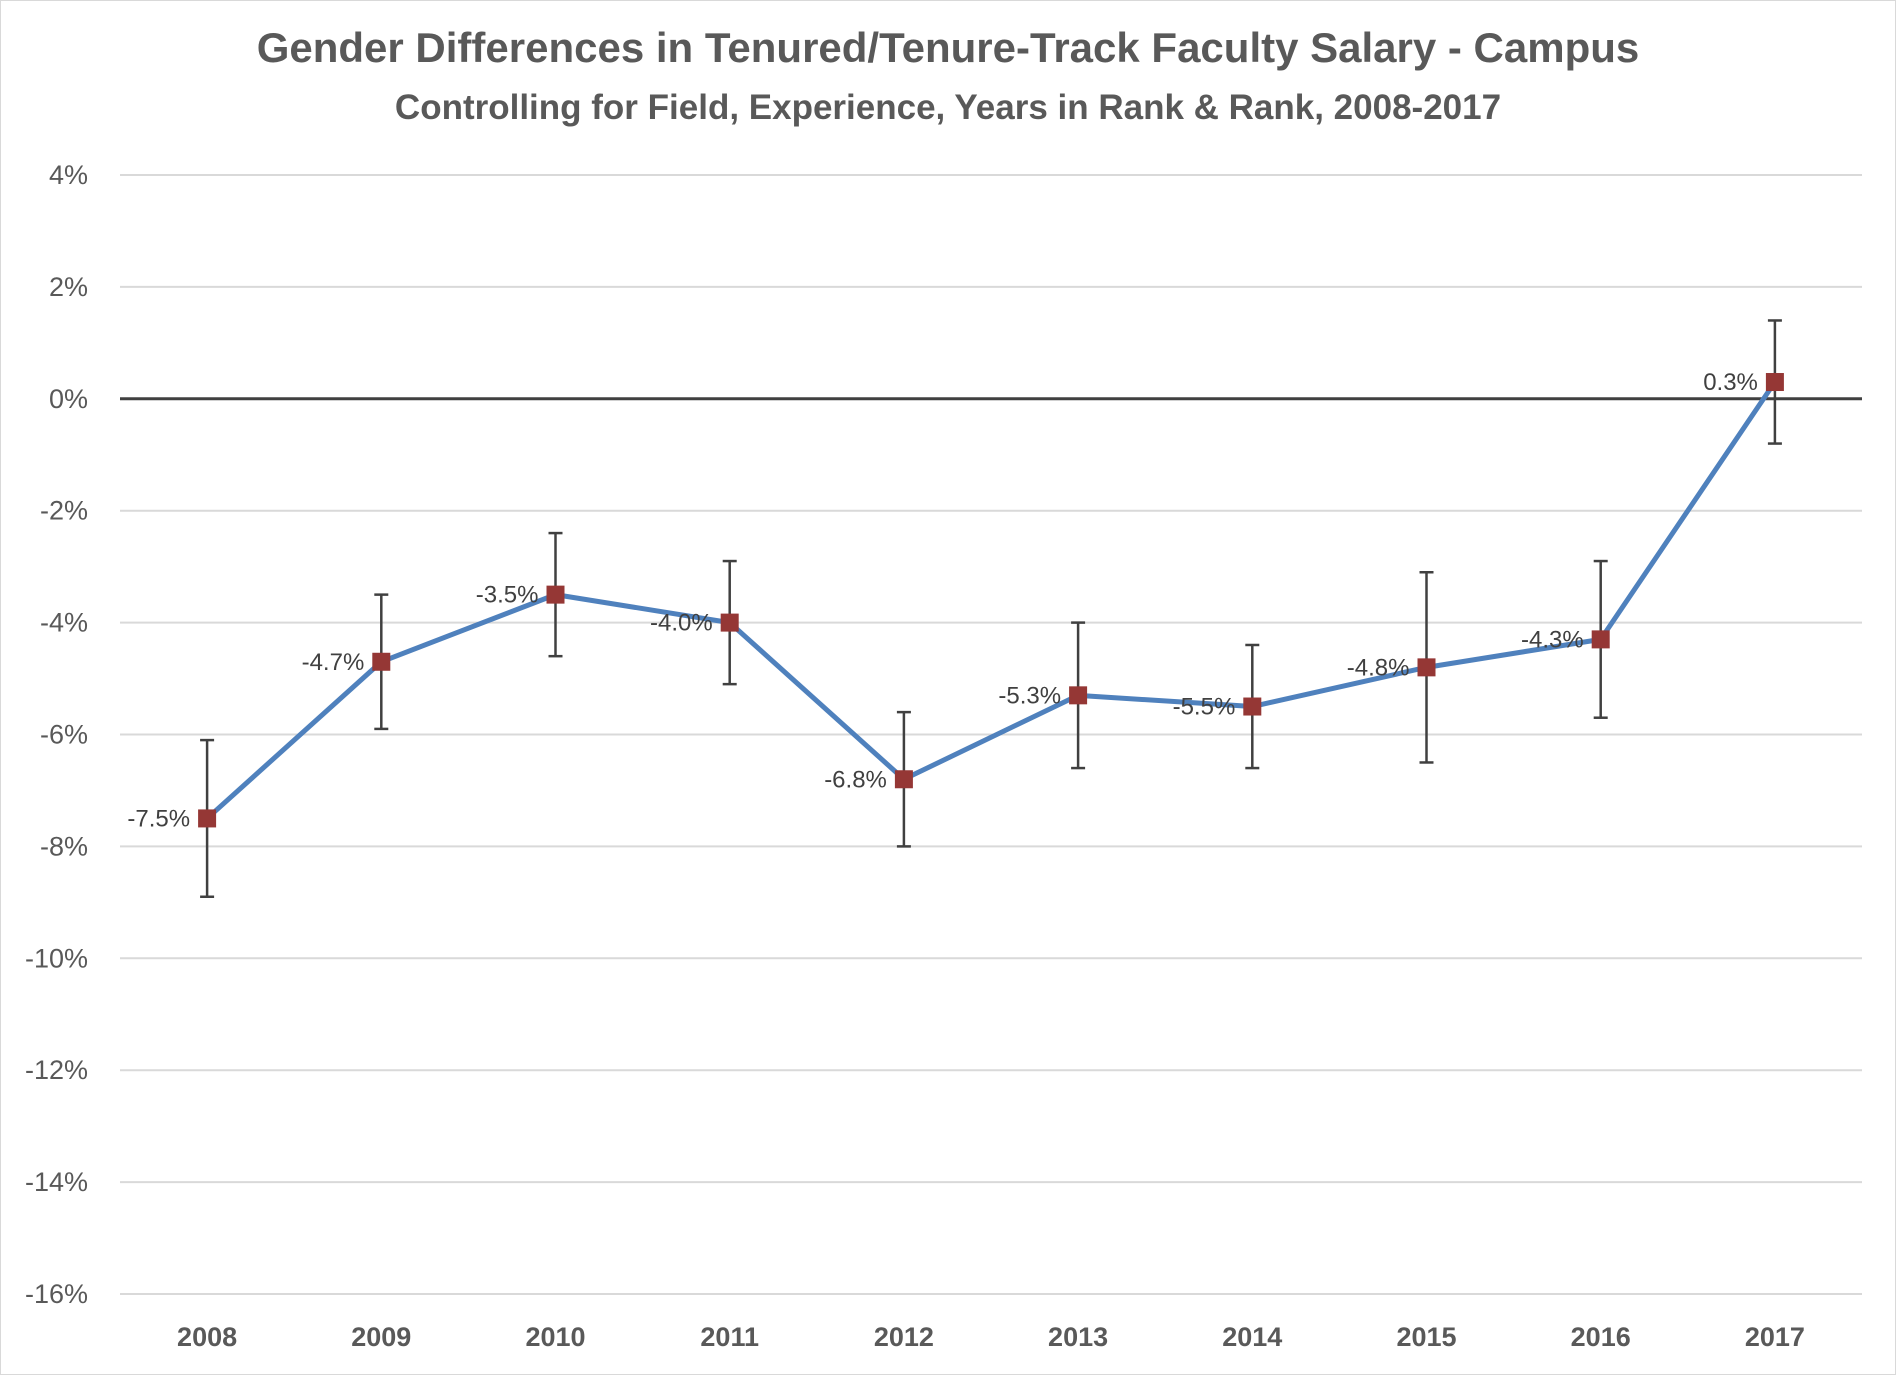  I want to click on y-tick-label: -12%, so click(56, 1070).